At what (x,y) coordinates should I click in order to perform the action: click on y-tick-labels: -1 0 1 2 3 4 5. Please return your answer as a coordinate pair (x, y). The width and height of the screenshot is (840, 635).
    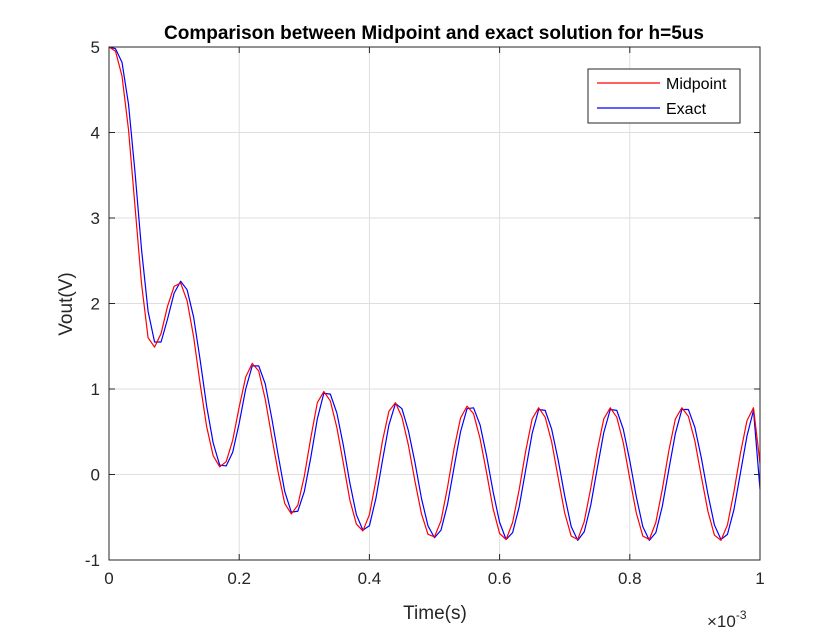
    Looking at the image, I should click on (92, 304).